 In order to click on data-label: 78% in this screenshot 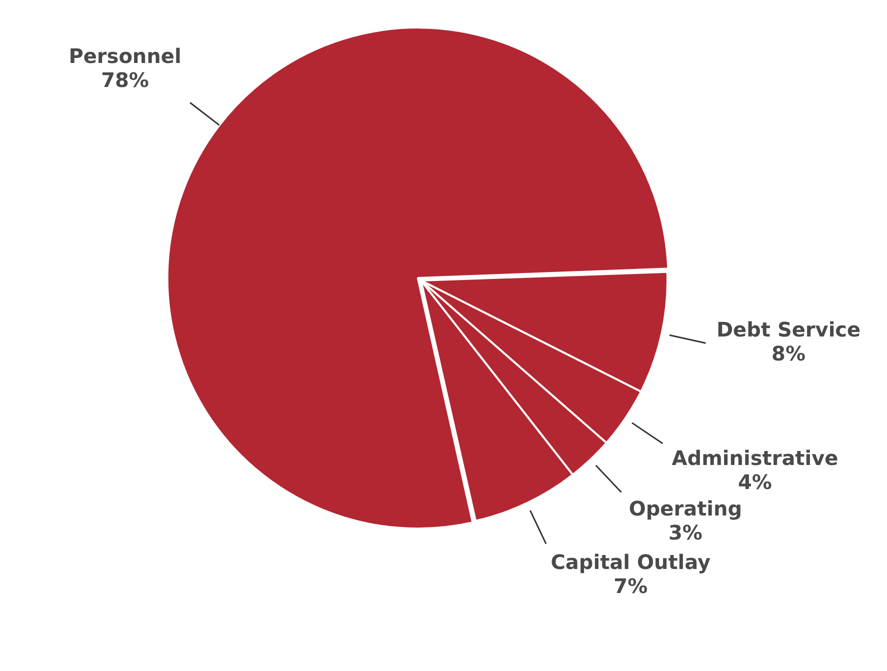, I will do `click(125, 80)`.